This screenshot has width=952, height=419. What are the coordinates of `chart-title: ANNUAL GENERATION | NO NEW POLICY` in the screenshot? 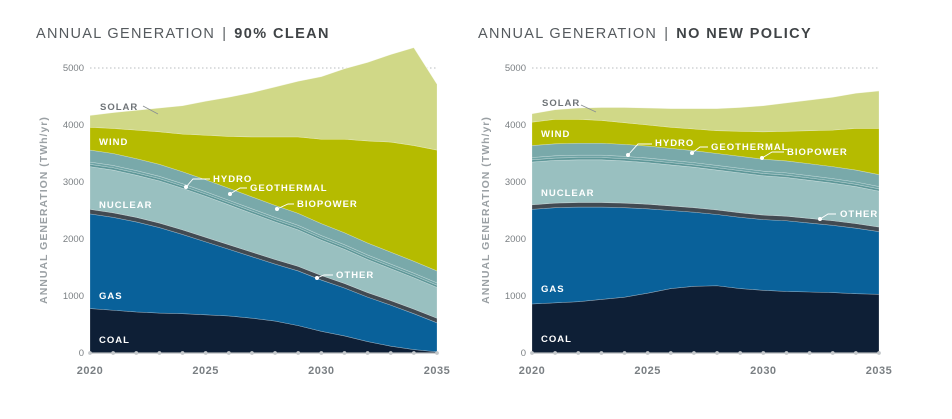 It's located at (645, 34).